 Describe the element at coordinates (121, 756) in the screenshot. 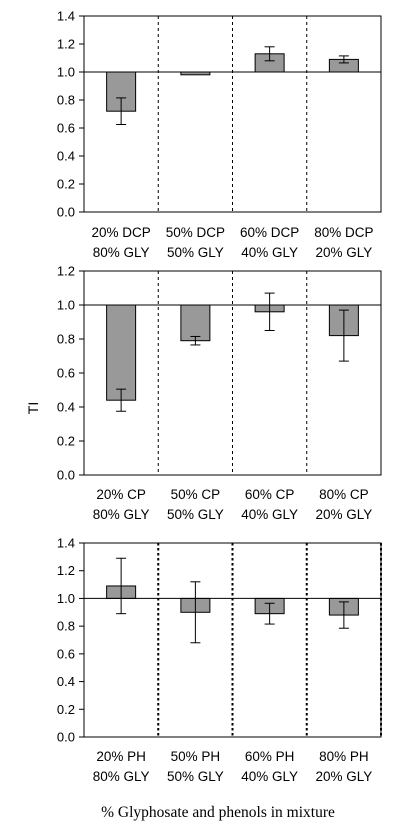

I see `category-label: 20% PH` at that location.